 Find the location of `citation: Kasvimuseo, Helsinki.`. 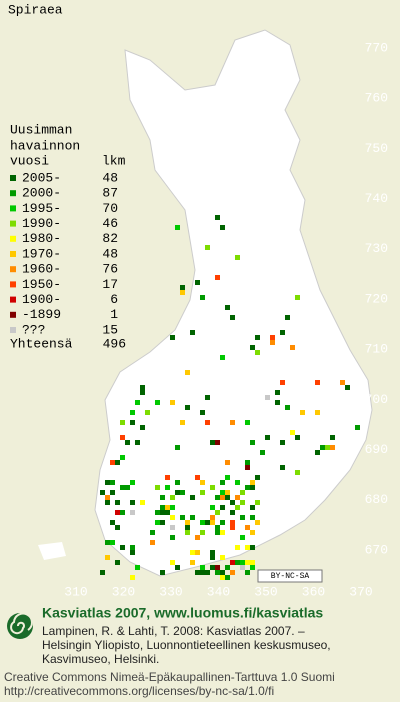

citation: Kasvimuseo, Helsinki. is located at coordinates (100, 659).